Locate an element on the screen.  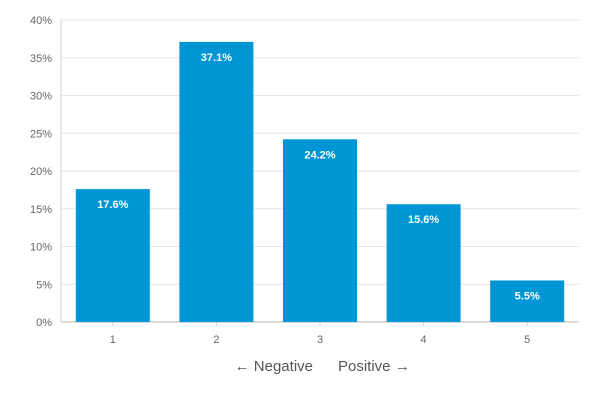
data-label: 17.6% is located at coordinates (112, 205).